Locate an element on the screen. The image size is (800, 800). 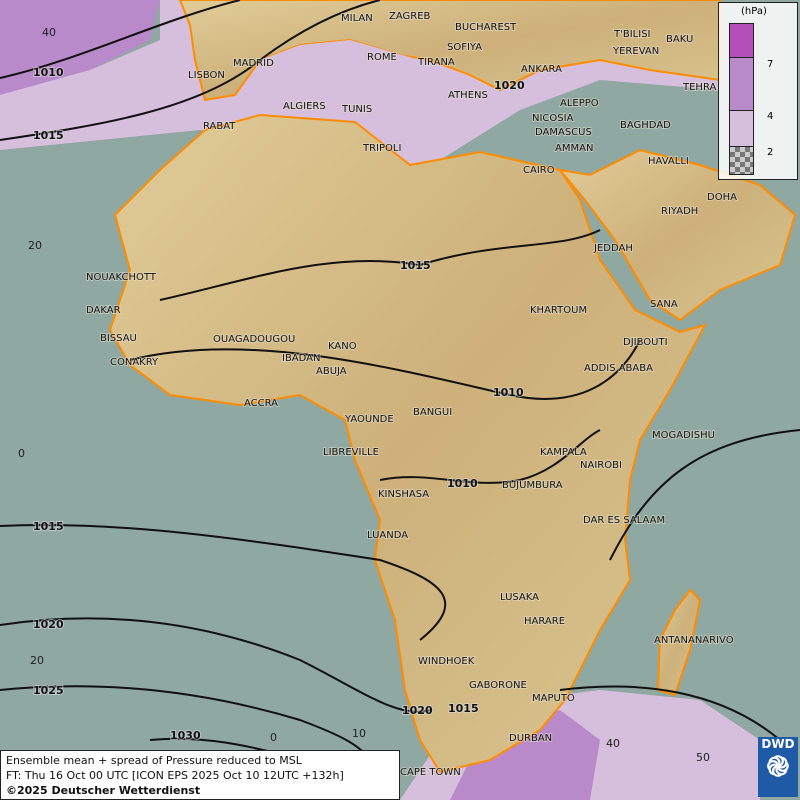
city-label: DJIBOUTI is located at coordinates (645, 342).